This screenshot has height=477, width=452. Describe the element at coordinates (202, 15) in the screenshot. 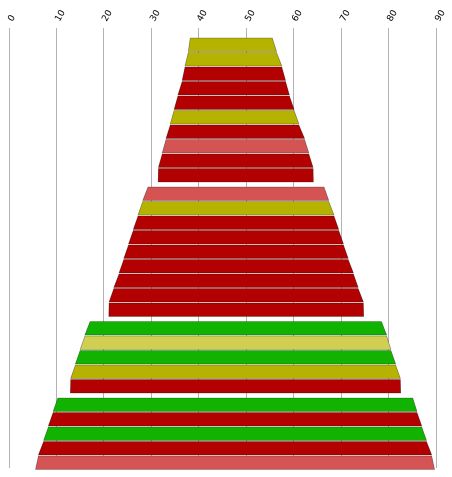

I see `x-tick-label: 40` at that location.